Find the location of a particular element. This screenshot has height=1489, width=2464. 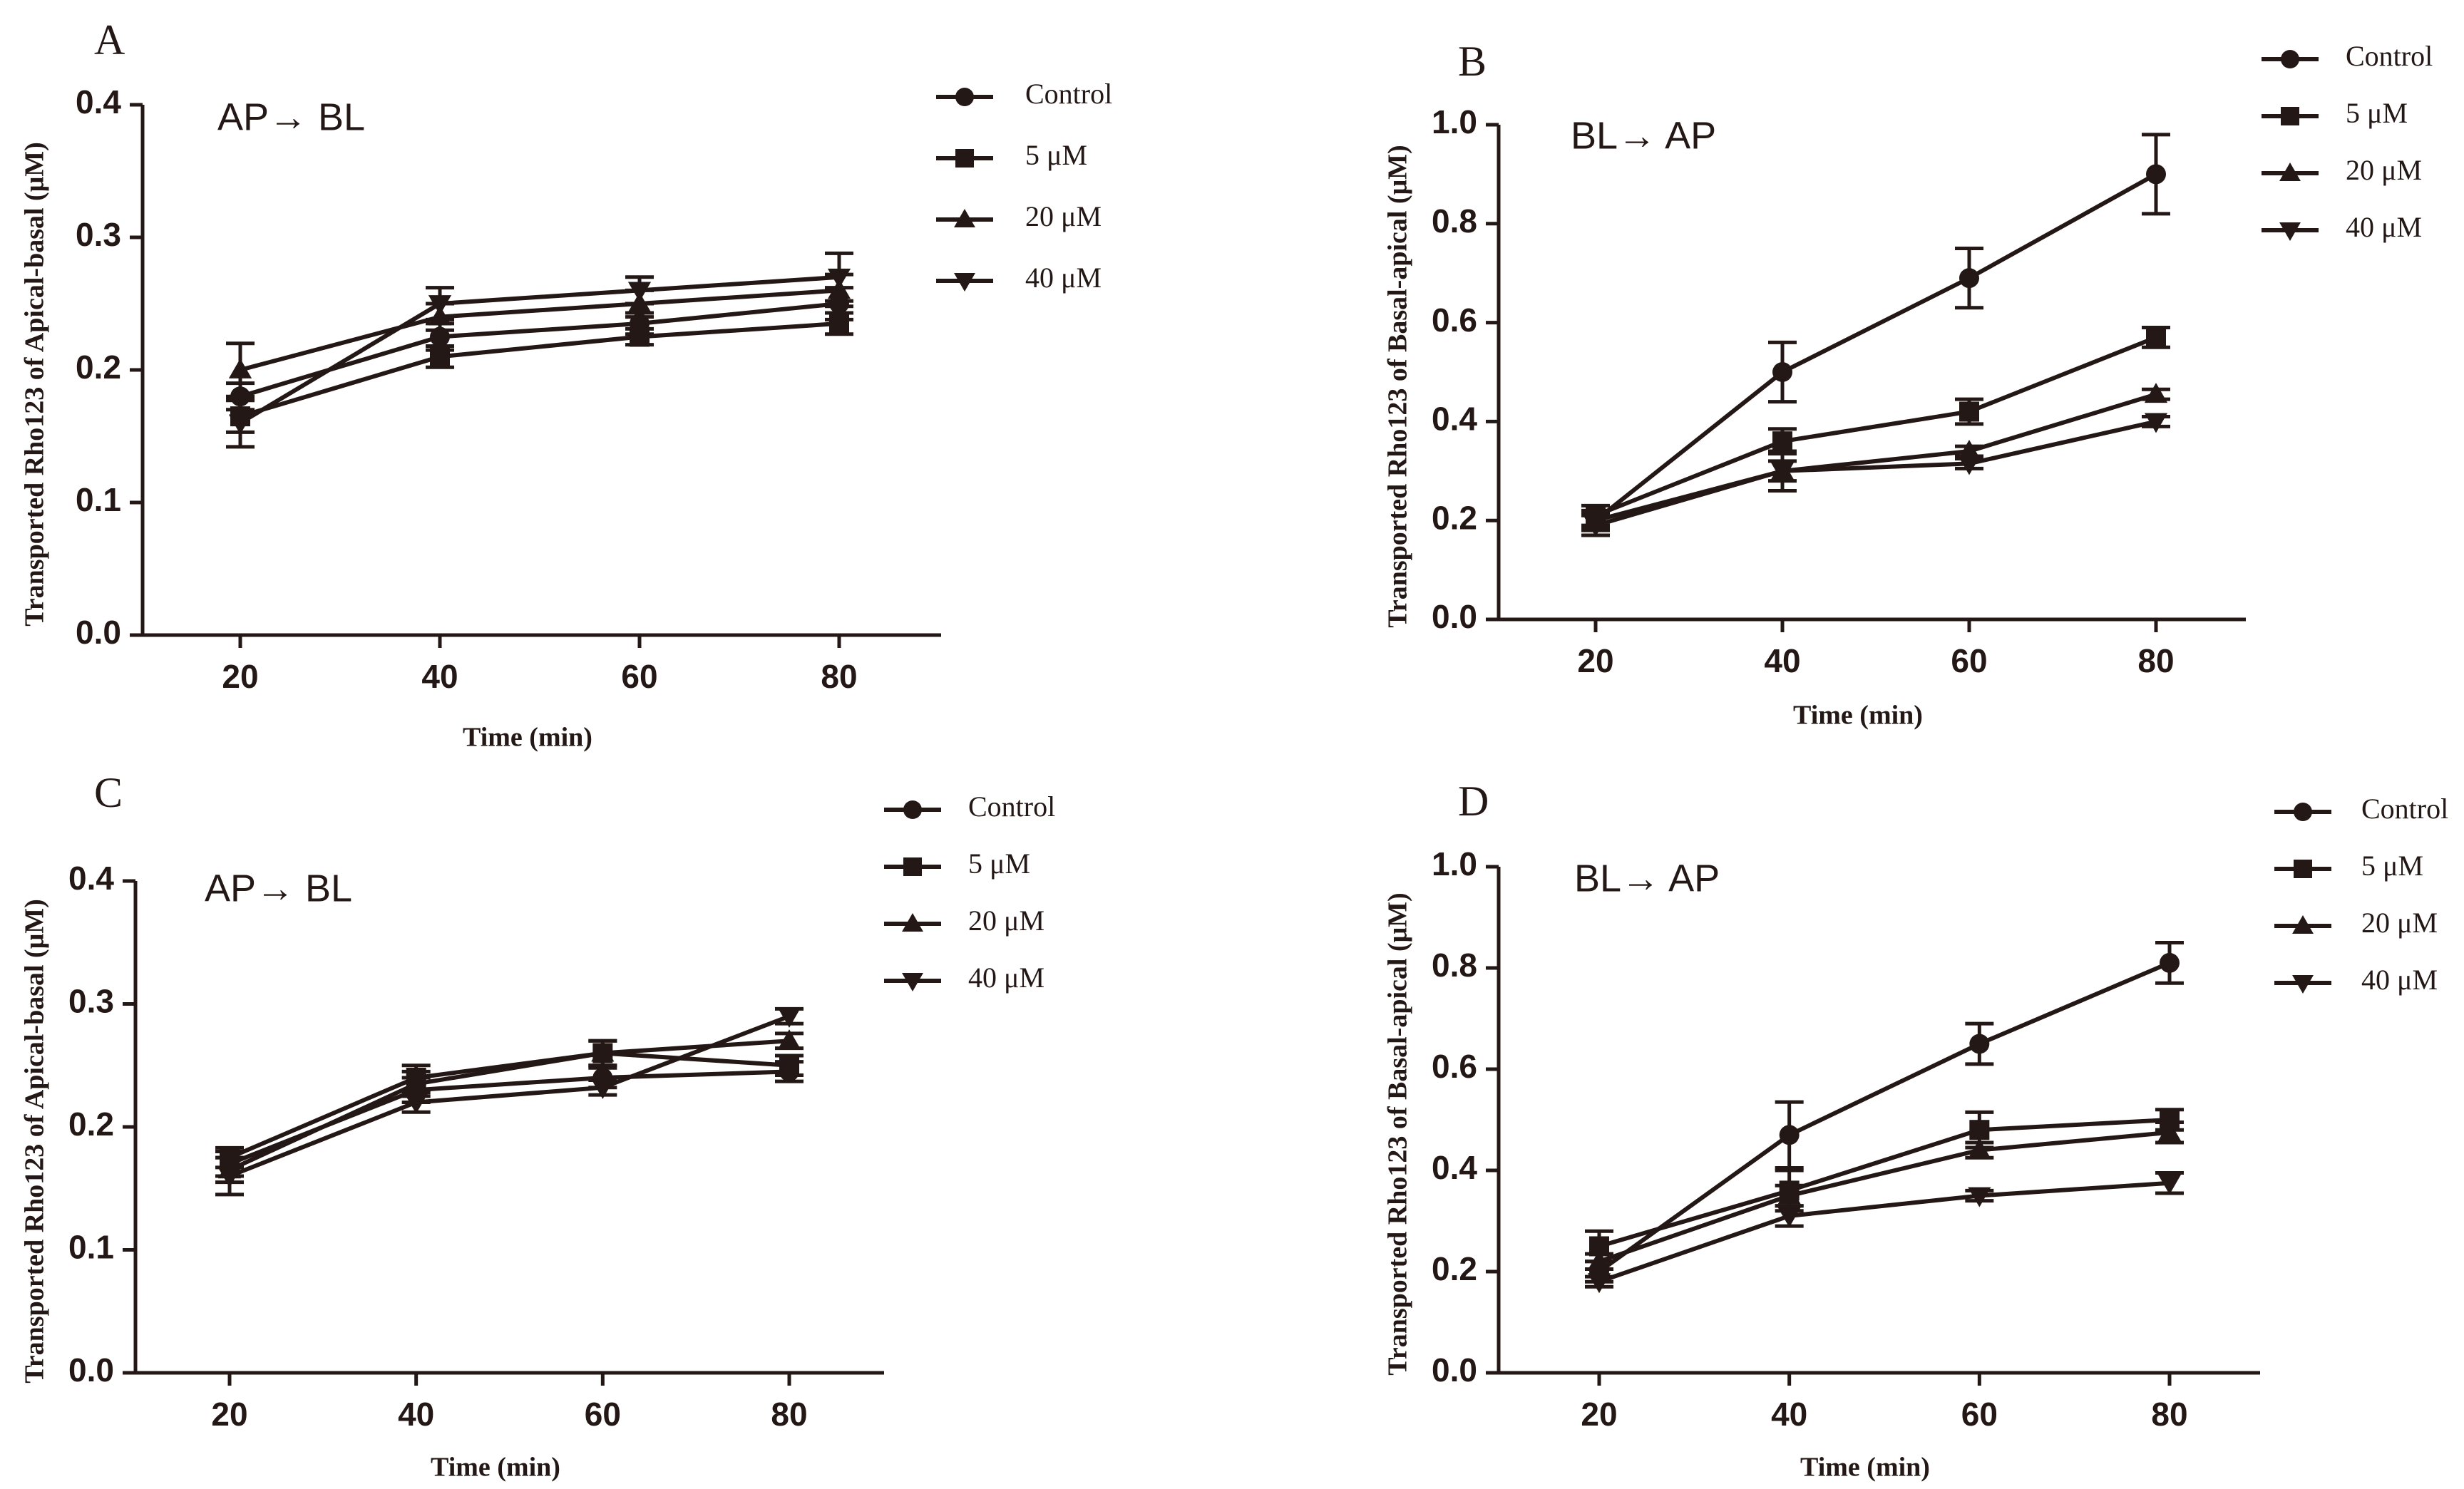

direction-annotation: AP→ BL is located at coordinates (278, 888).